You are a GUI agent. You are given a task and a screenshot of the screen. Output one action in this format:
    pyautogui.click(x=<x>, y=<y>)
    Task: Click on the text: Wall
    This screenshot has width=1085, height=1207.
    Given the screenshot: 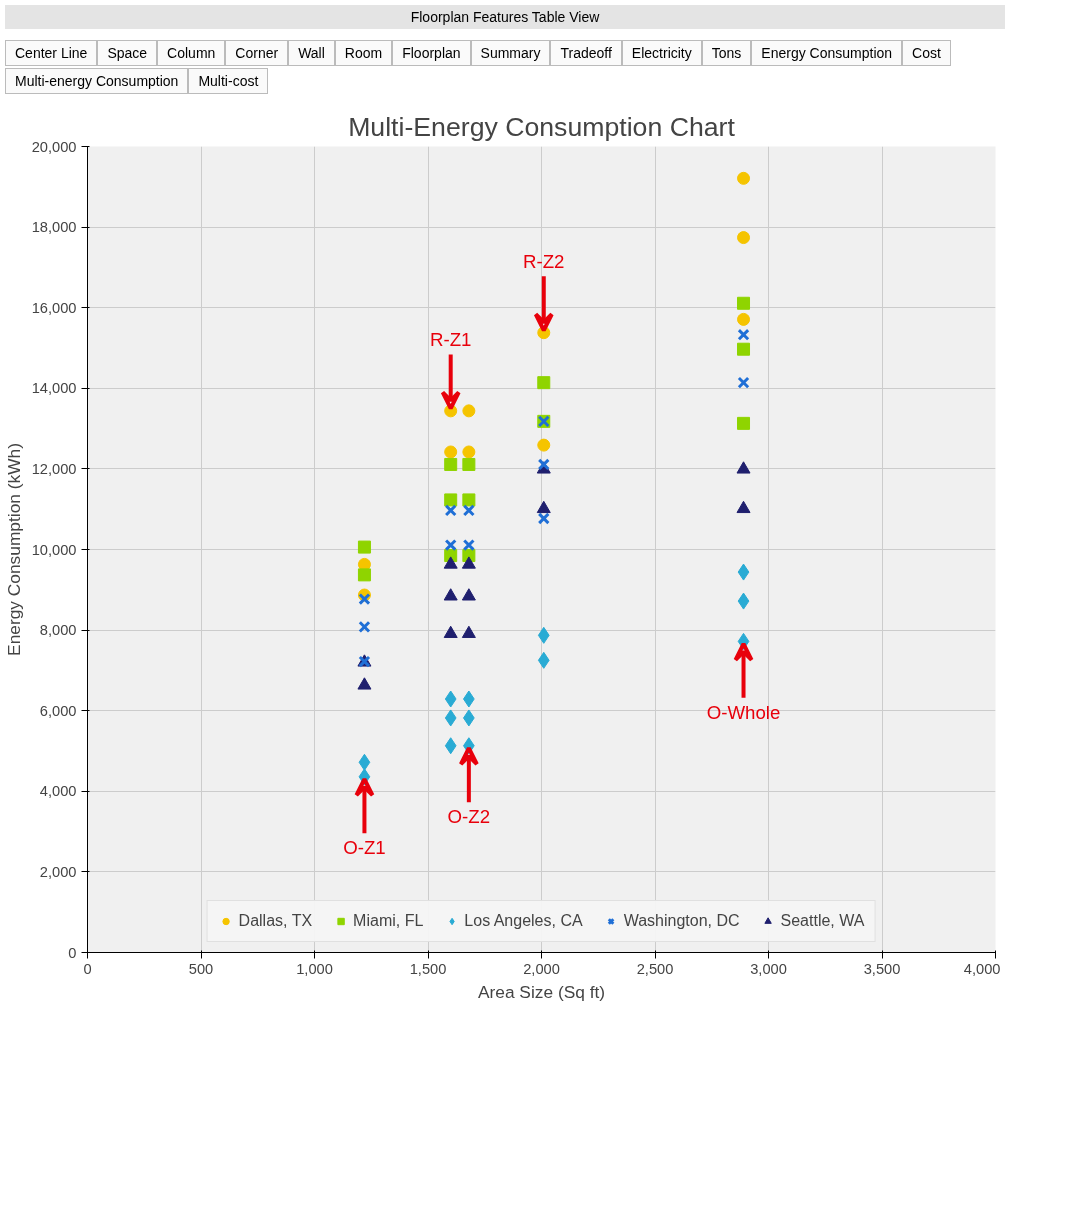 What is the action you would take?
    pyautogui.click(x=311, y=53)
    